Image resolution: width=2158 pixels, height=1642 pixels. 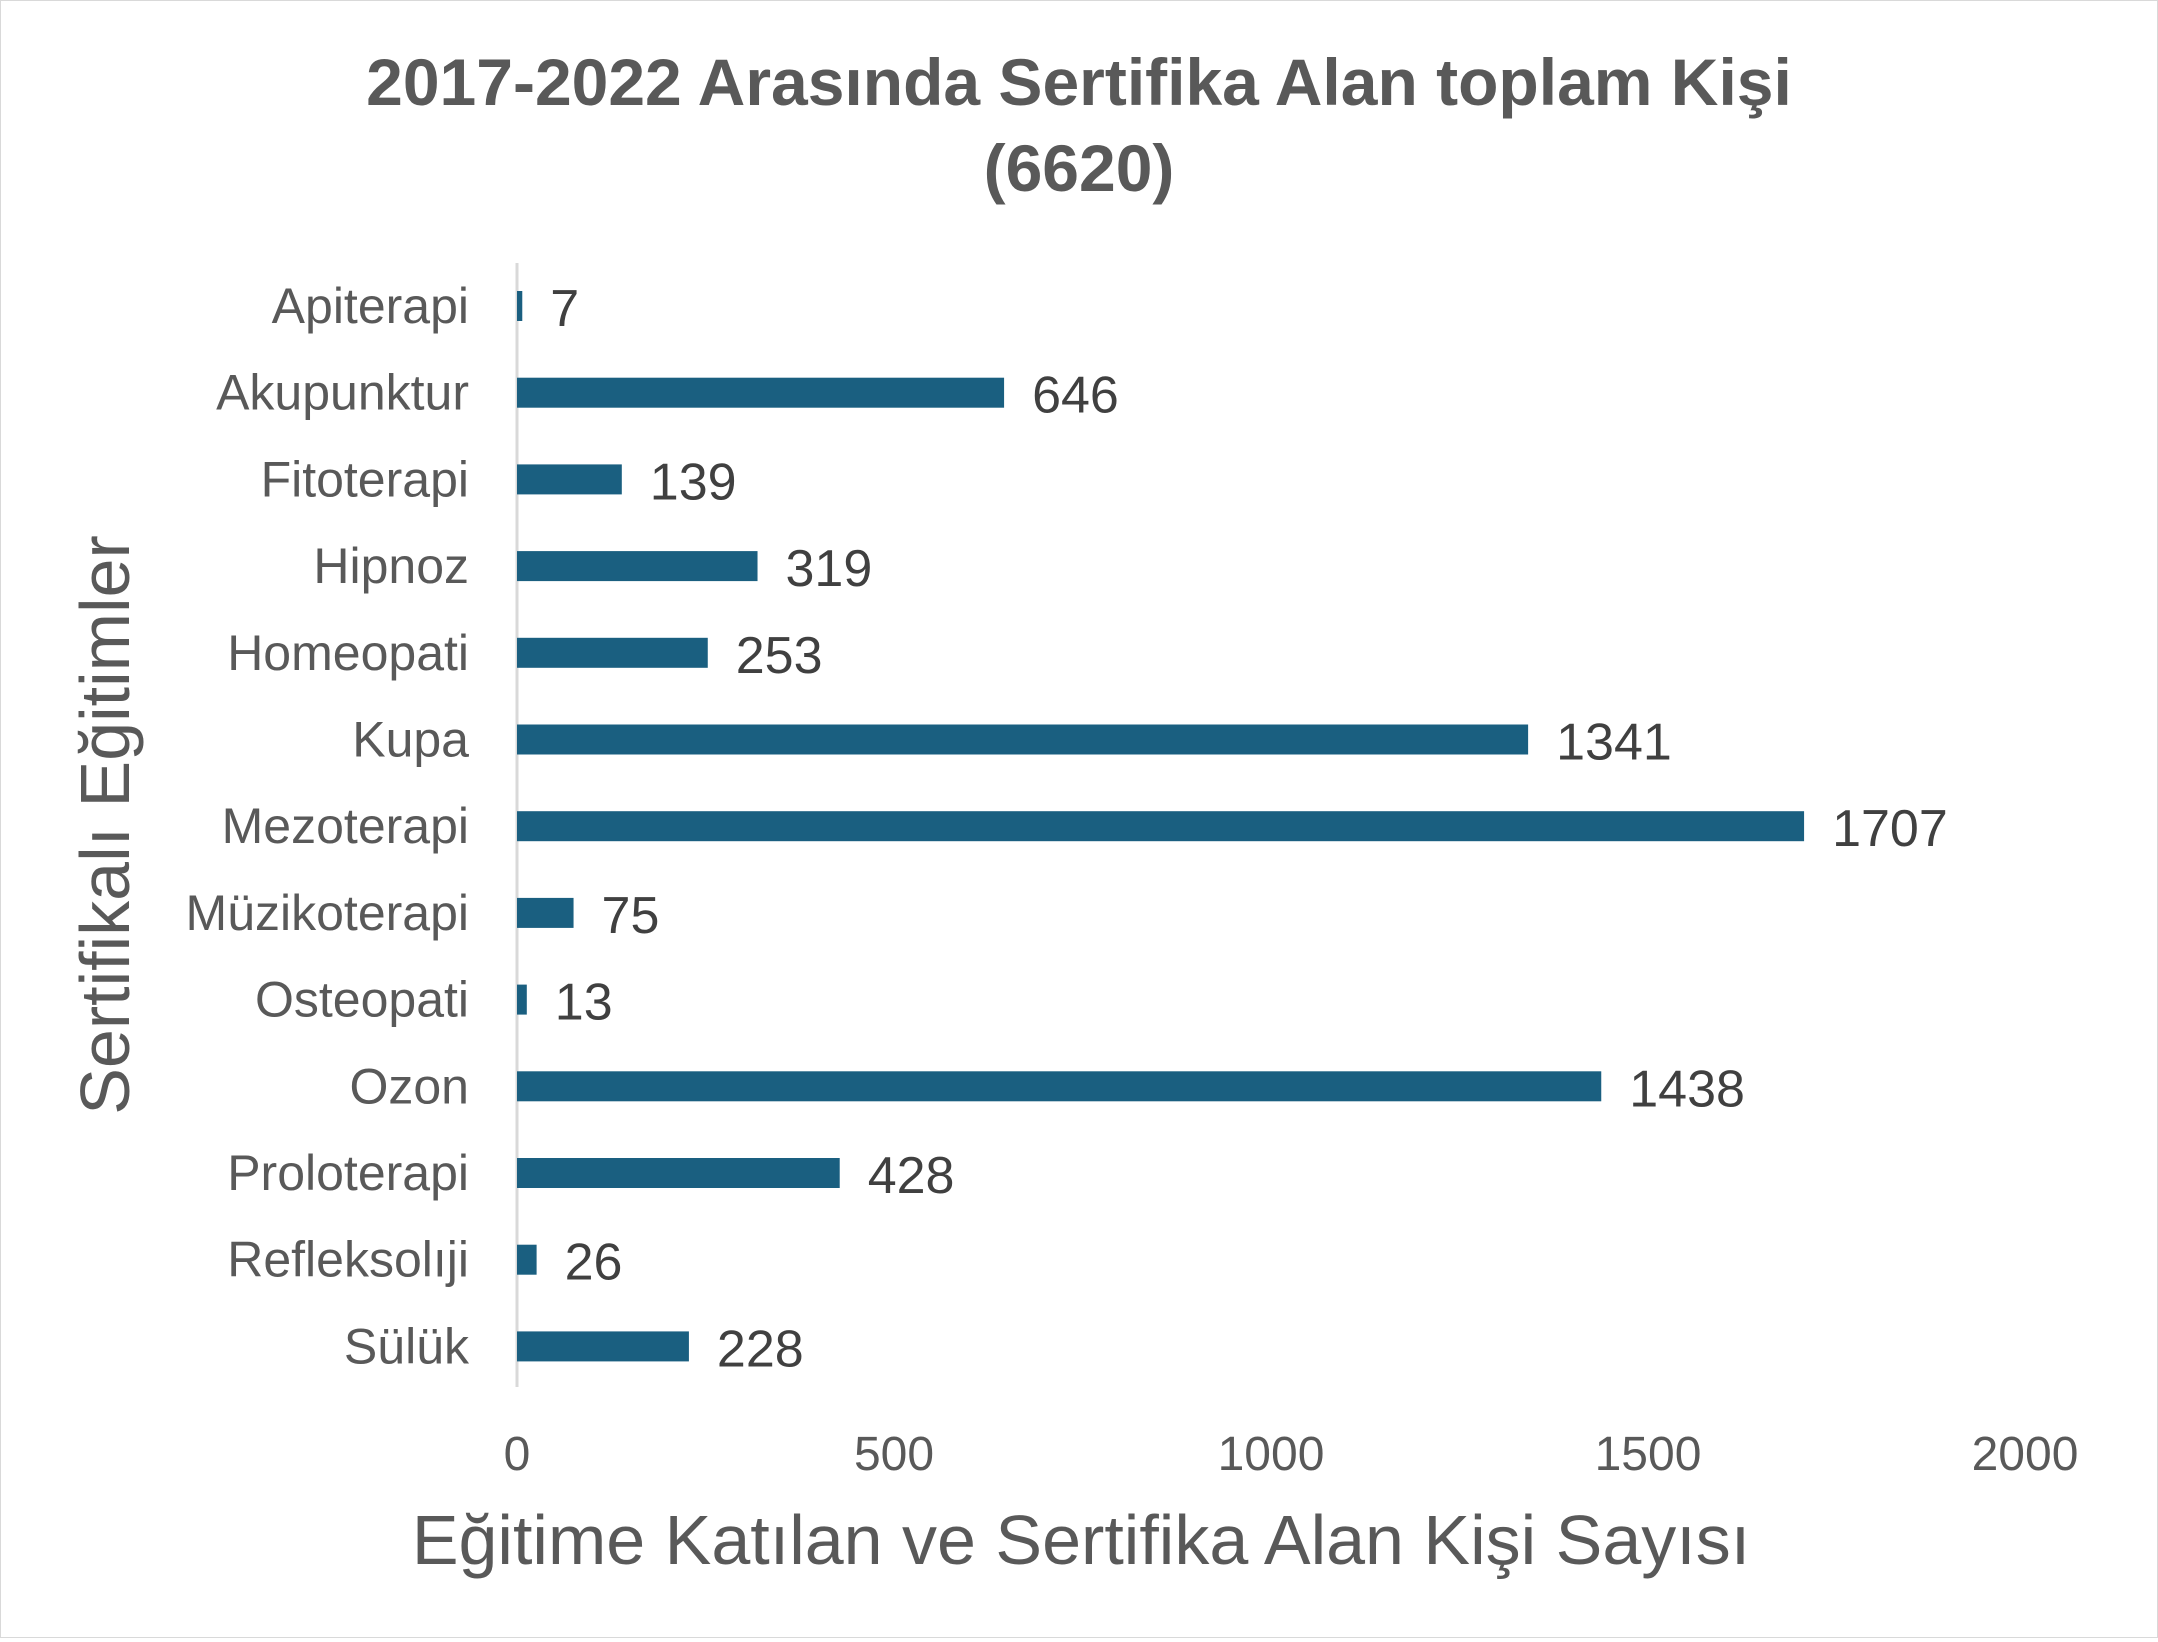 I want to click on data-label: 1438, so click(x=1687, y=1089).